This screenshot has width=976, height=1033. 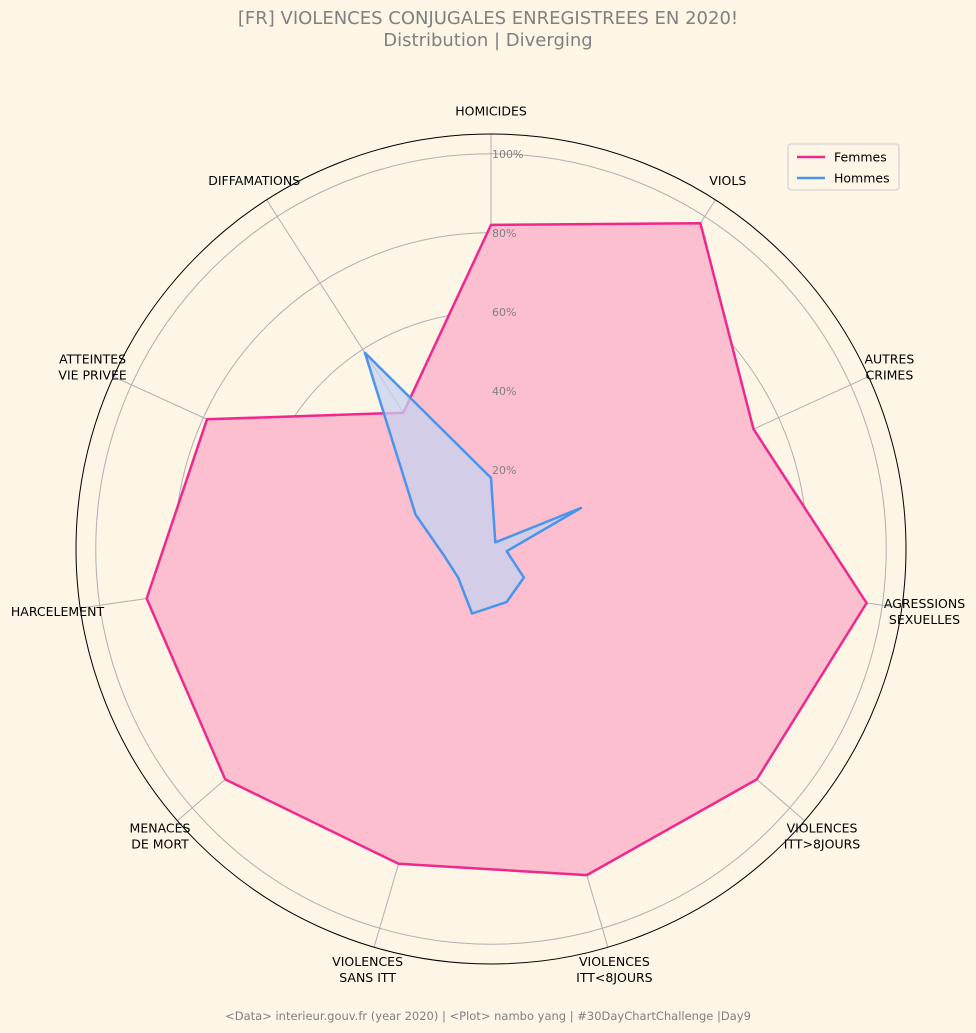 What do you see at coordinates (504, 470) in the screenshot?
I see `tick-label-1: 20%` at bounding box center [504, 470].